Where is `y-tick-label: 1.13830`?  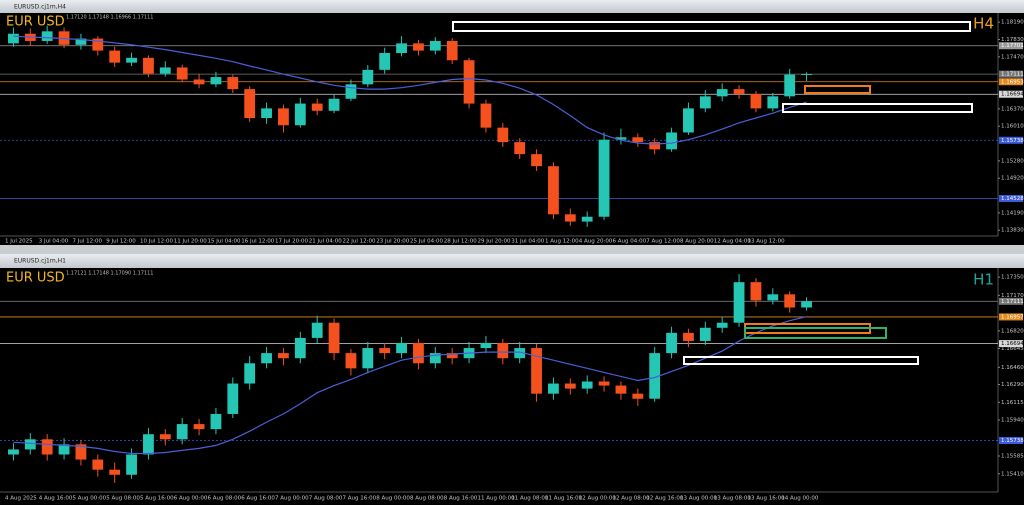 y-tick-label: 1.13830 is located at coordinates (1012, 231).